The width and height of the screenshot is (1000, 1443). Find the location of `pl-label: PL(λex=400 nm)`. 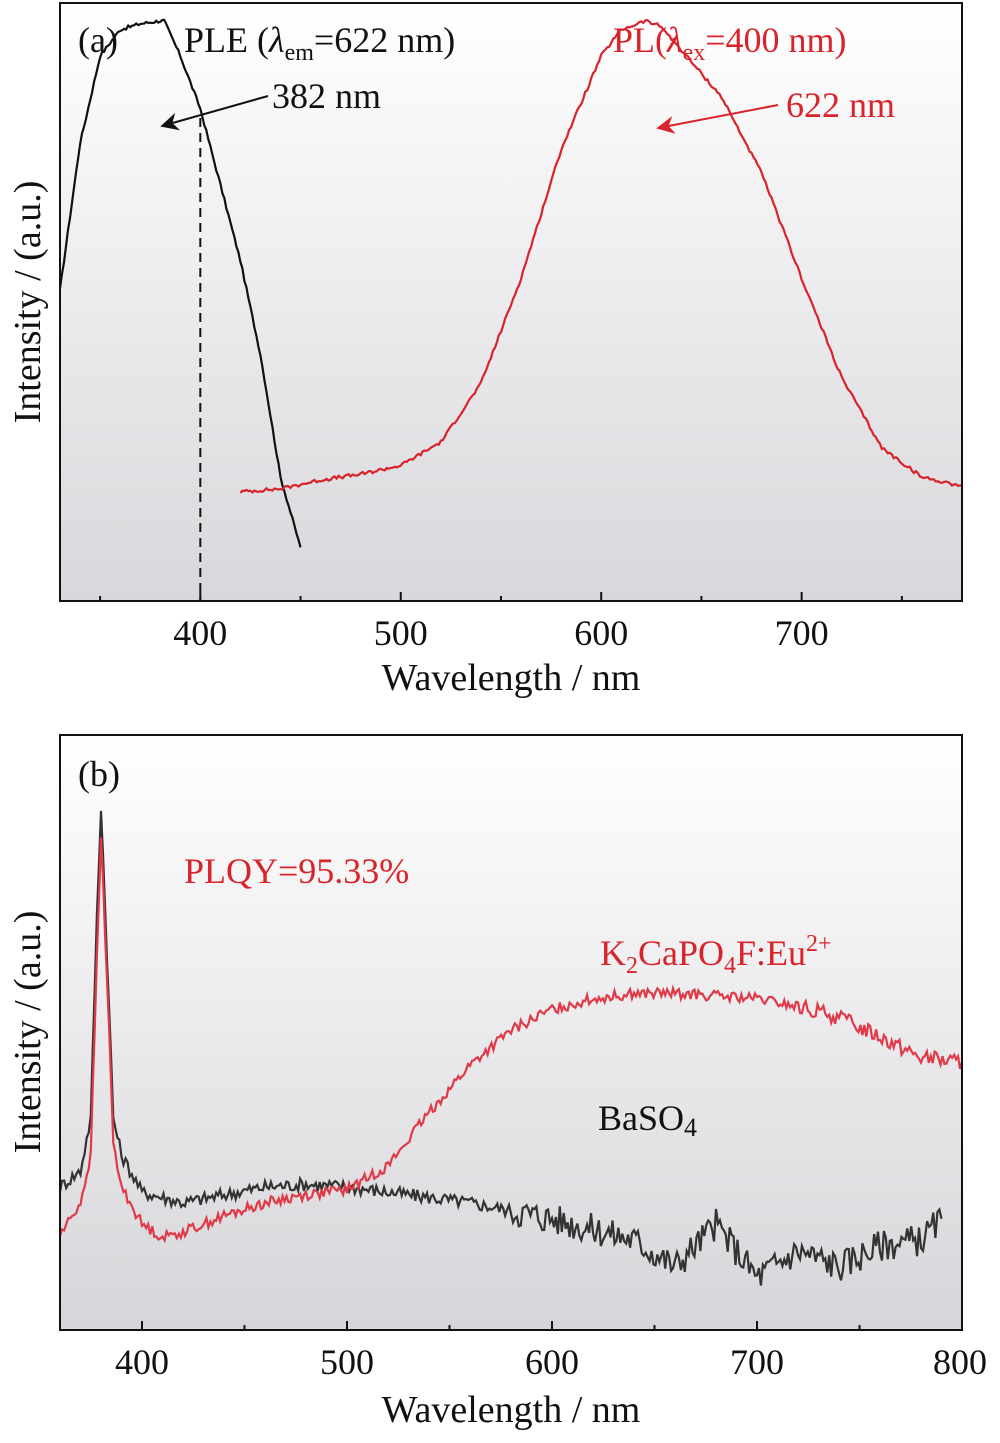

pl-label: PL(λex=400 nm) is located at coordinates (730, 43).